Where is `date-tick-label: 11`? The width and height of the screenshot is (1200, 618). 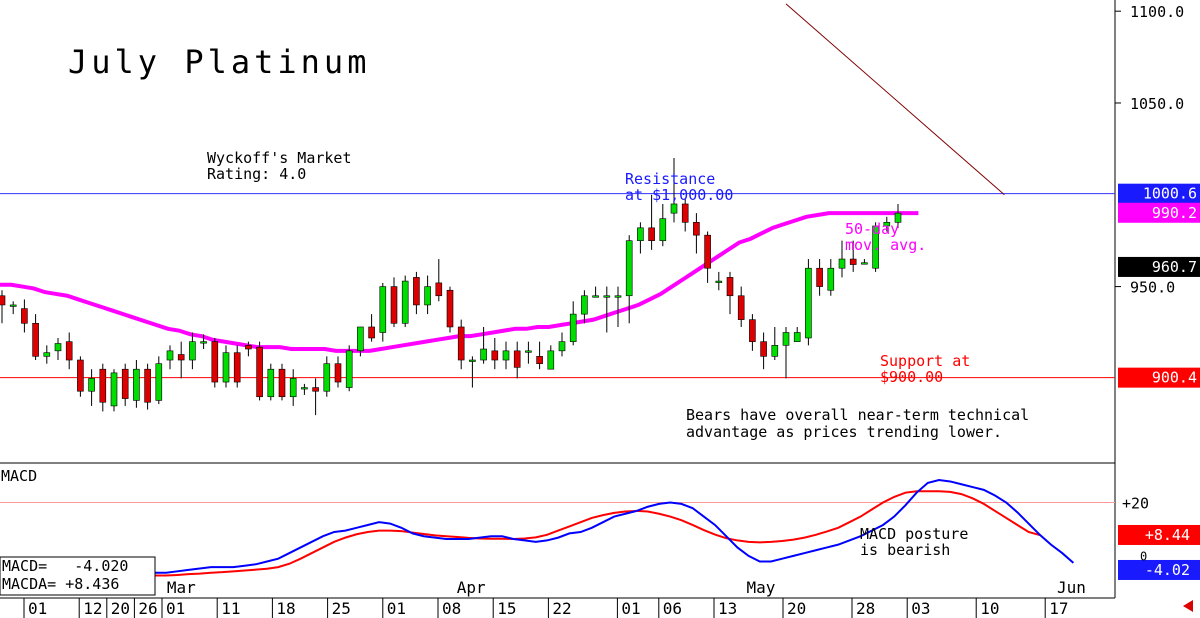
date-tick-label: 11 is located at coordinates (230, 608).